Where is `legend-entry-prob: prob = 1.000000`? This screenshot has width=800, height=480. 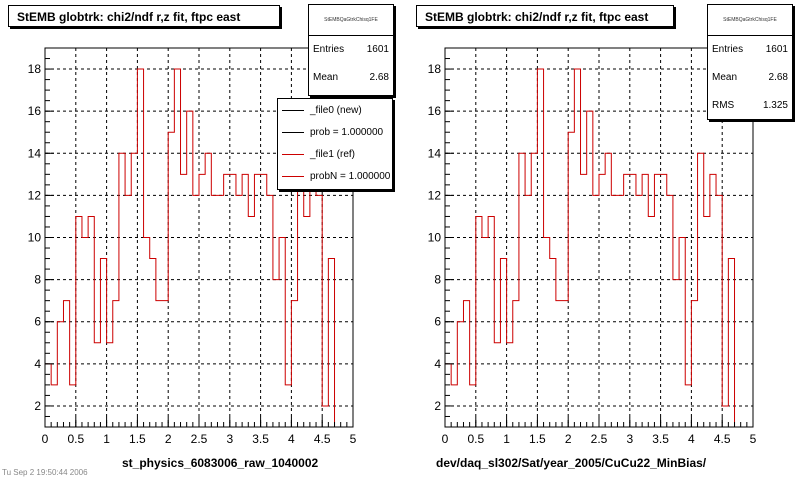
legend-entry-prob: prob = 1.000000 is located at coordinates (335, 132).